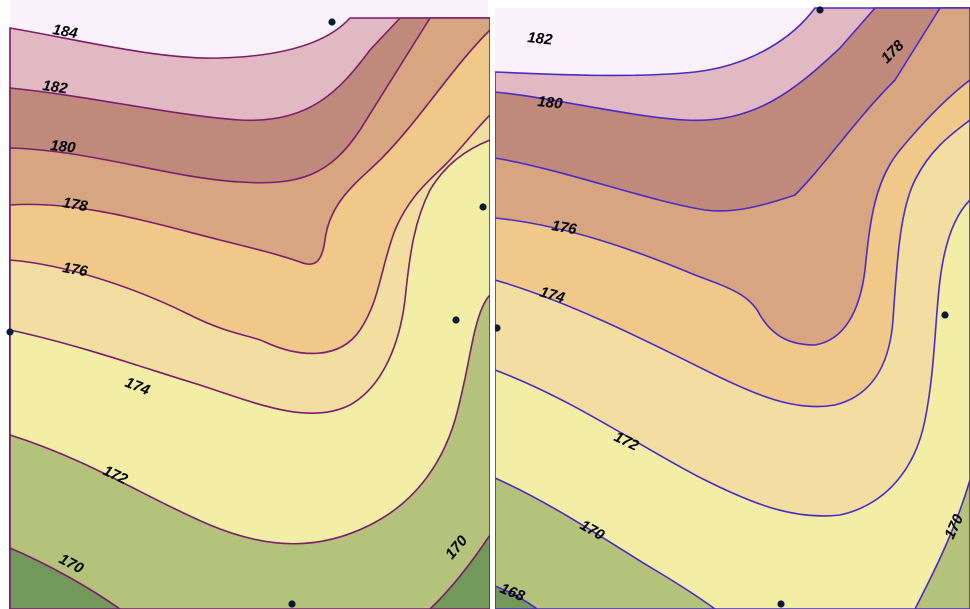 The width and height of the screenshot is (970, 609). Describe the element at coordinates (781, 604) in the screenshot. I see `right-sample-point-bottom` at that location.